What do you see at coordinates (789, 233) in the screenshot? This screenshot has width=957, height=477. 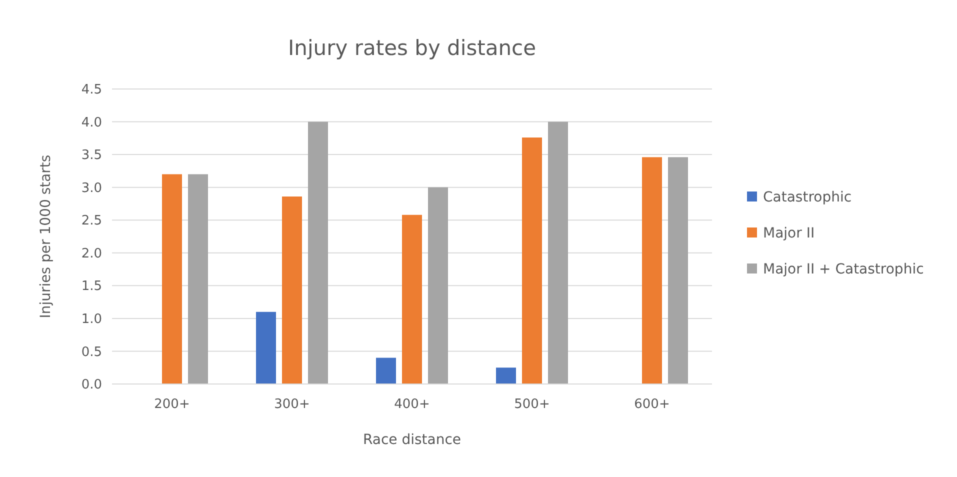 I see `legend-label: Major II` at bounding box center [789, 233].